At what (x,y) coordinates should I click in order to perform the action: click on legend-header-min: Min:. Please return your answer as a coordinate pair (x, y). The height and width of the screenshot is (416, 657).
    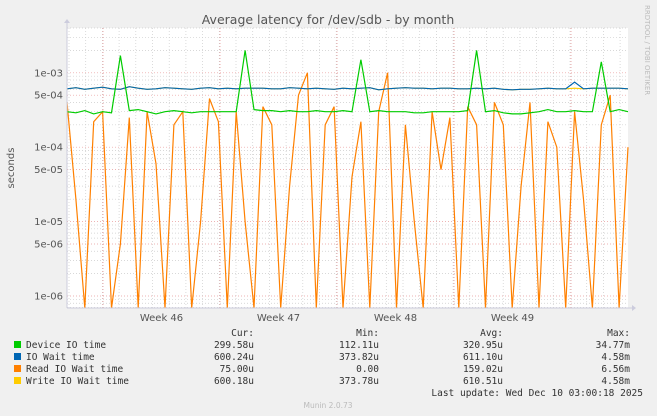
    Looking at the image, I should click on (367, 333).